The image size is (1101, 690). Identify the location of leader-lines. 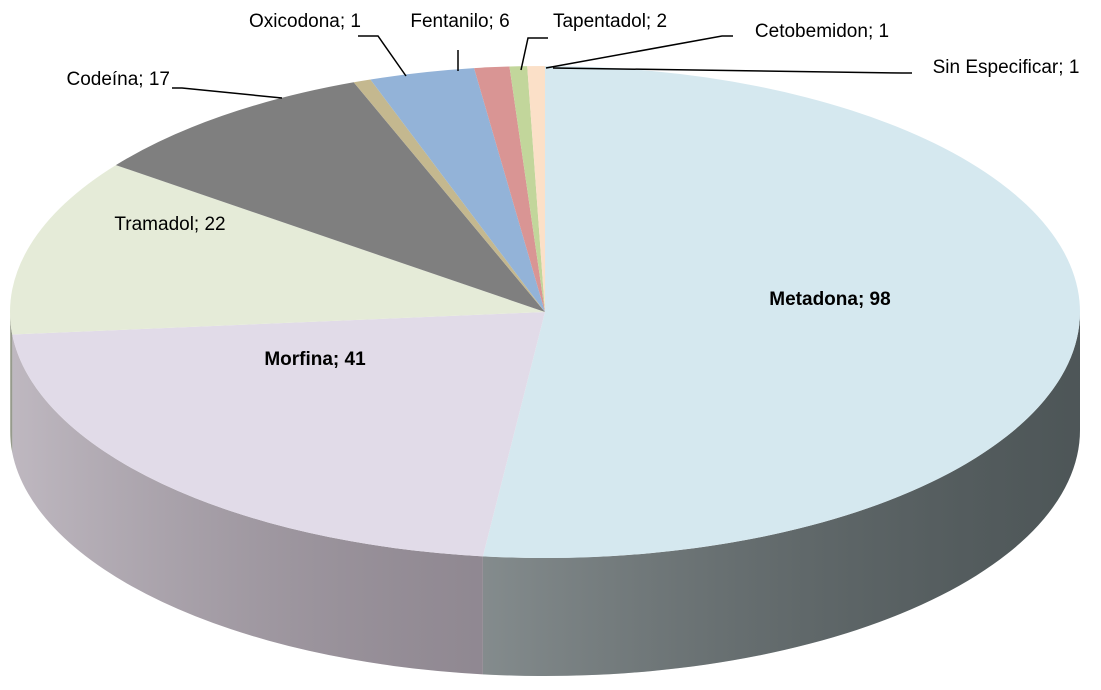
(542, 67).